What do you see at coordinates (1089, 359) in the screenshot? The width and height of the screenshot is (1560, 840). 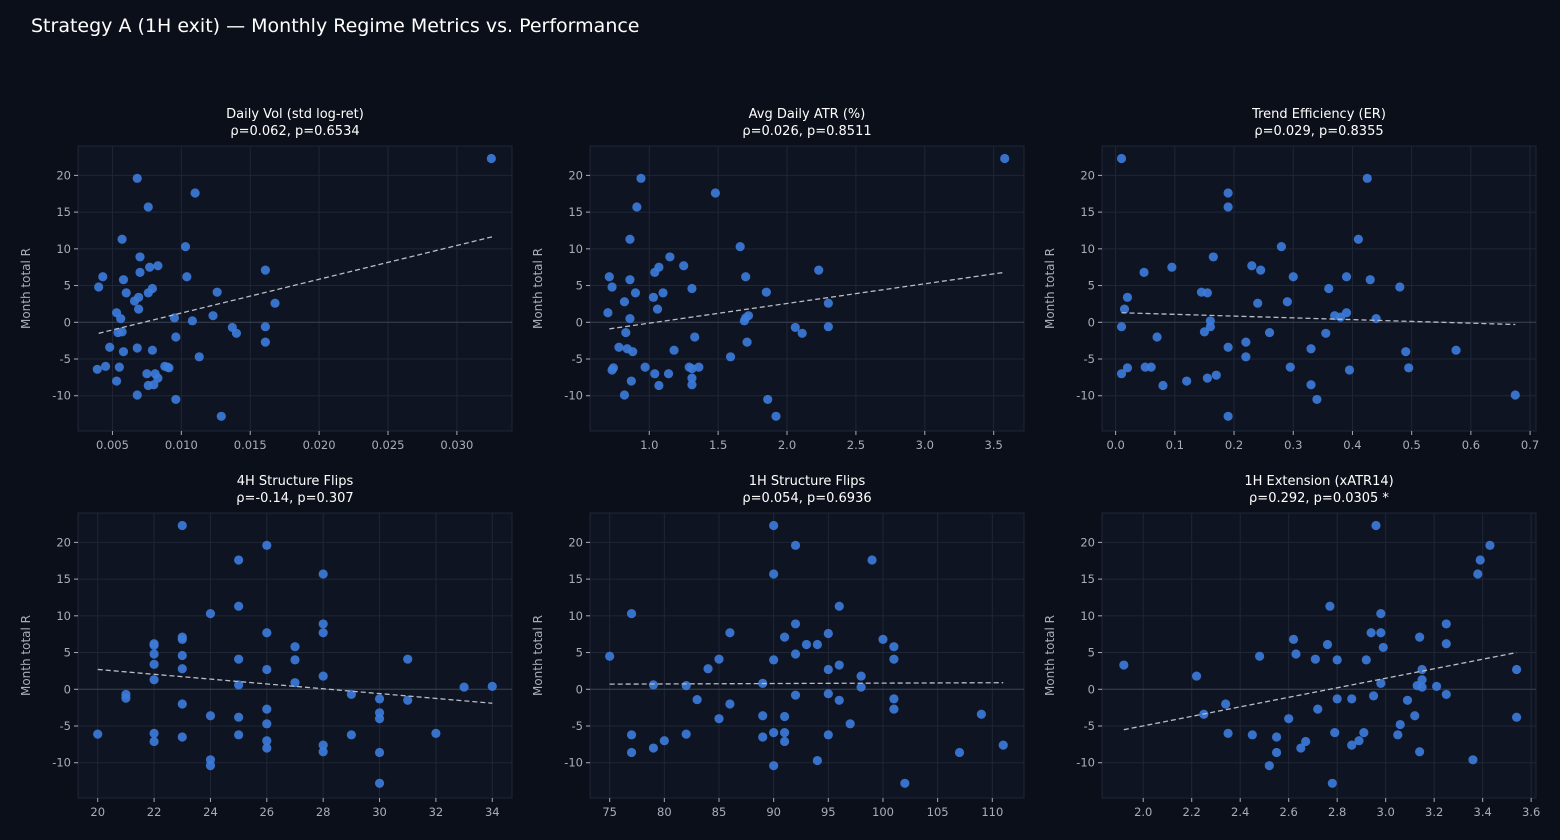 I see `panel-3-y-tick-label: -5` at bounding box center [1089, 359].